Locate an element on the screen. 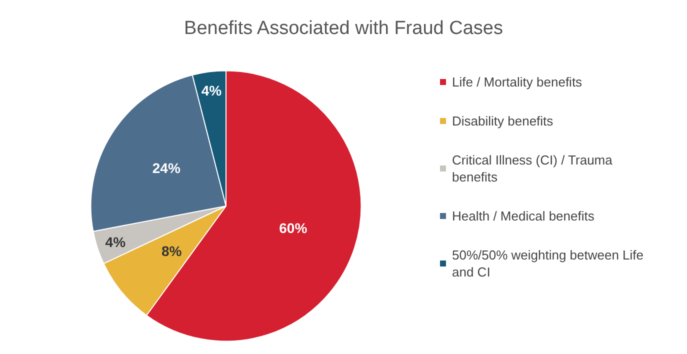 The image size is (687, 354). data-label: 60% is located at coordinates (293, 228).